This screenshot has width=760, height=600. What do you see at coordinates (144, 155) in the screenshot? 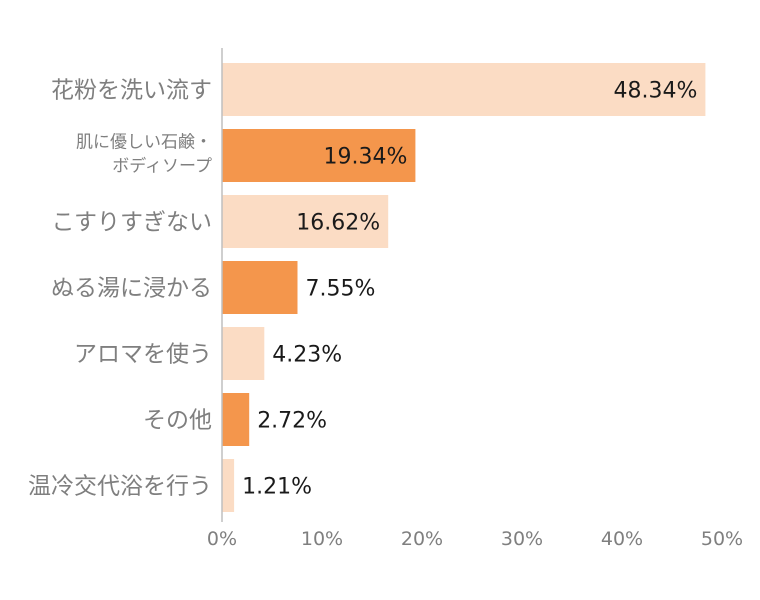
I see `category-label-2: 肌に優しい石鹸・ボディソープ` at bounding box center [144, 155].